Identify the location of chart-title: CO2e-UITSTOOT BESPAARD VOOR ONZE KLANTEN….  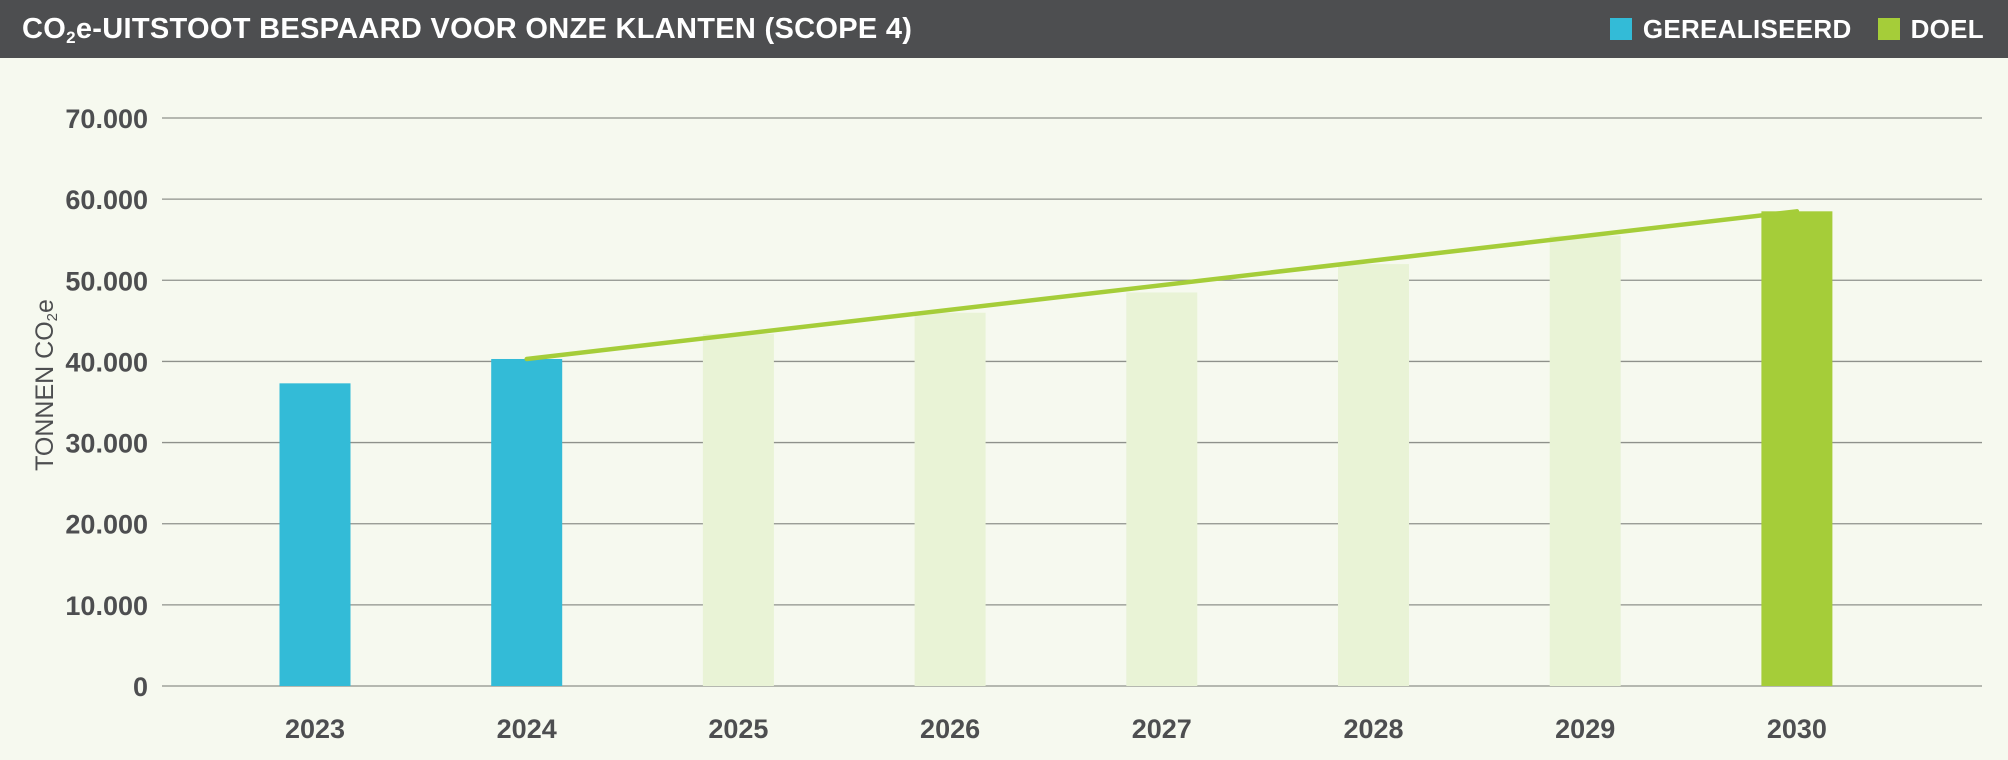
(467, 29).